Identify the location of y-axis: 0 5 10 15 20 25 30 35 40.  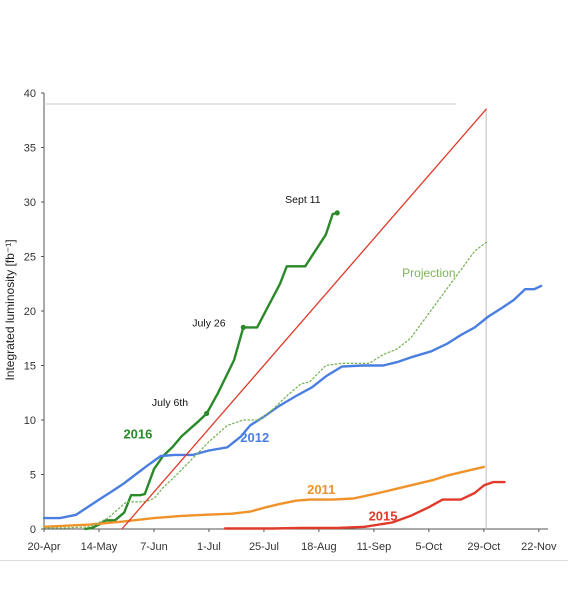
(34, 312).